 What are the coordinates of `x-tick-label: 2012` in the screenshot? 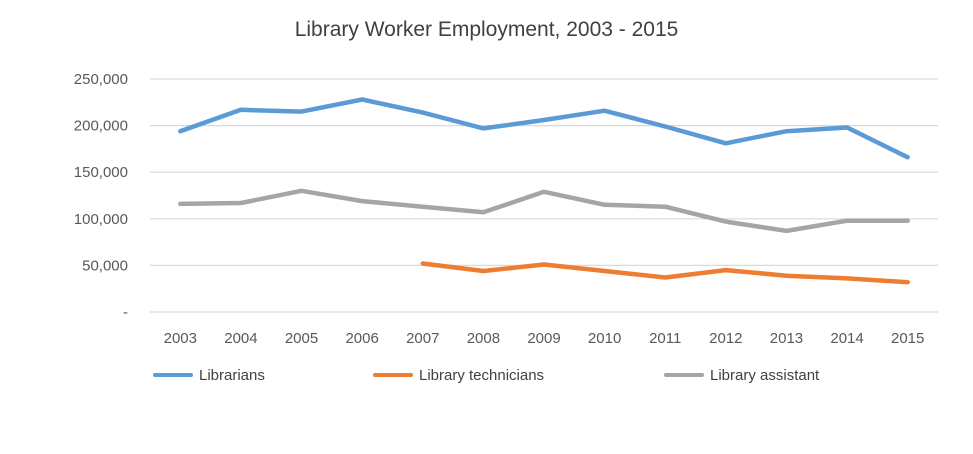 It's located at (725, 338).